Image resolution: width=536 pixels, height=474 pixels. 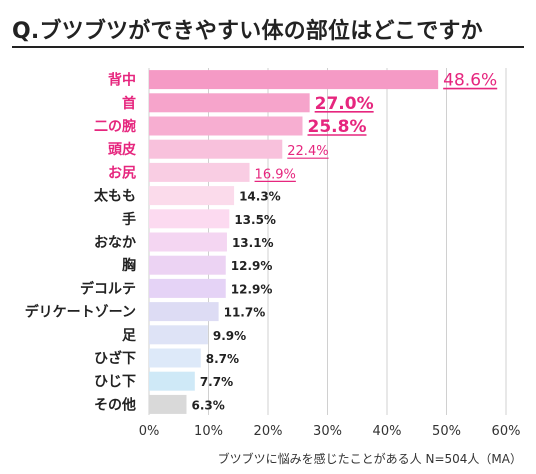 I want to click on x-tick-label-40: 40%, so click(x=387, y=431).